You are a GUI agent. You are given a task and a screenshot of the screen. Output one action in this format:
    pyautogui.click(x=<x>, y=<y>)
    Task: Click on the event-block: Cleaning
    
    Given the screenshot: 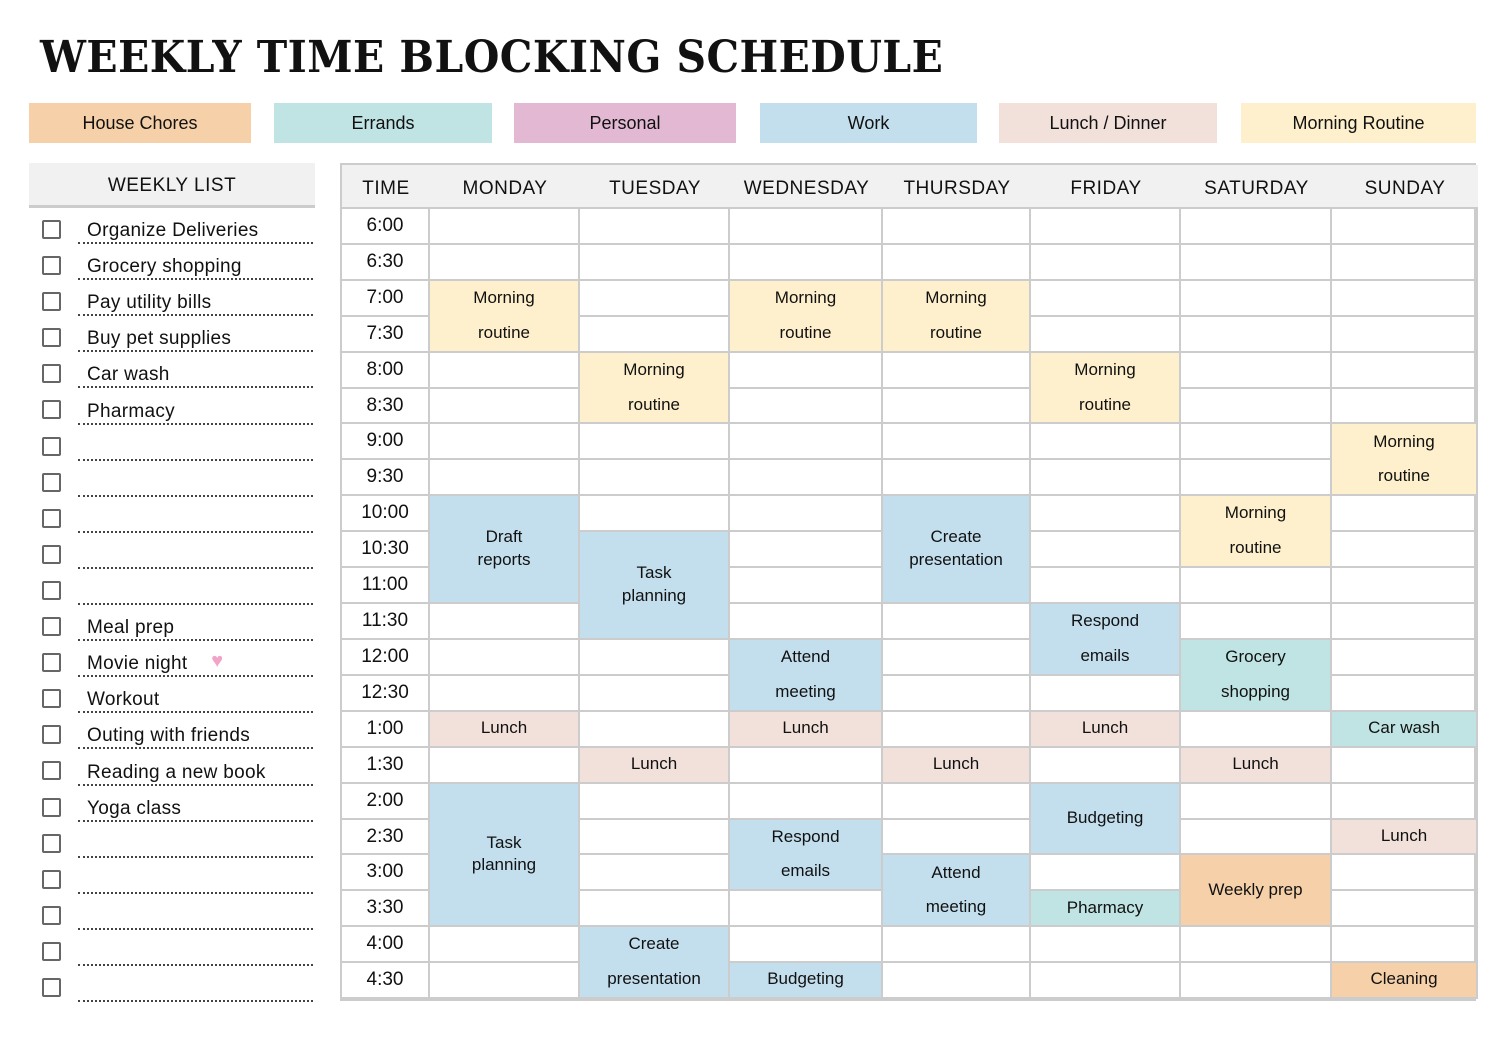 What is the action you would take?
    pyautogui.click(x=1405, y=980)
    